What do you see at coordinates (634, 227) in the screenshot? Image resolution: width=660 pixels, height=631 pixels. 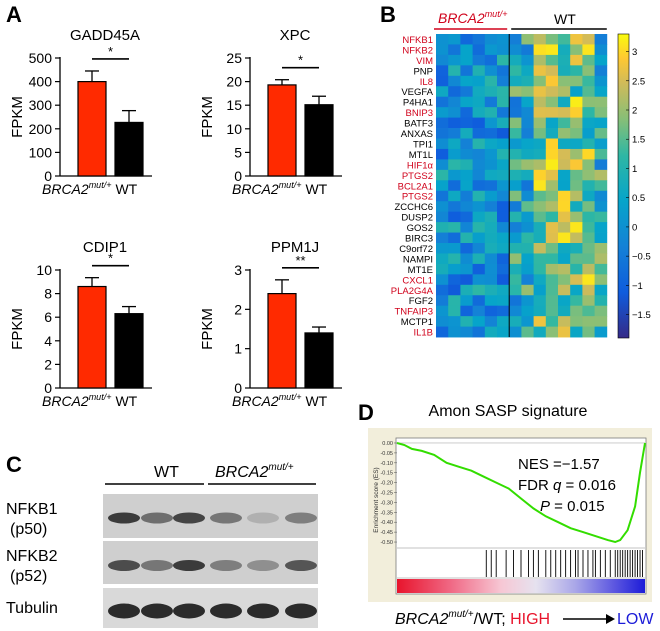 I see `colorbar-tick-label: 0` at bounding box center [634, 227].